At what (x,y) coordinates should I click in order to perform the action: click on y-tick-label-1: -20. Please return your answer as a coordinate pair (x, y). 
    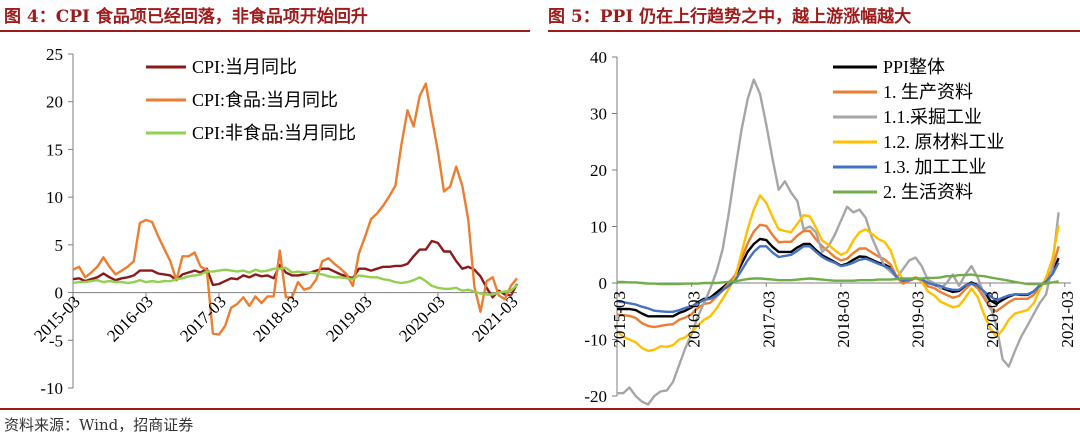
    Looking at the image, I should click on (595, 396).